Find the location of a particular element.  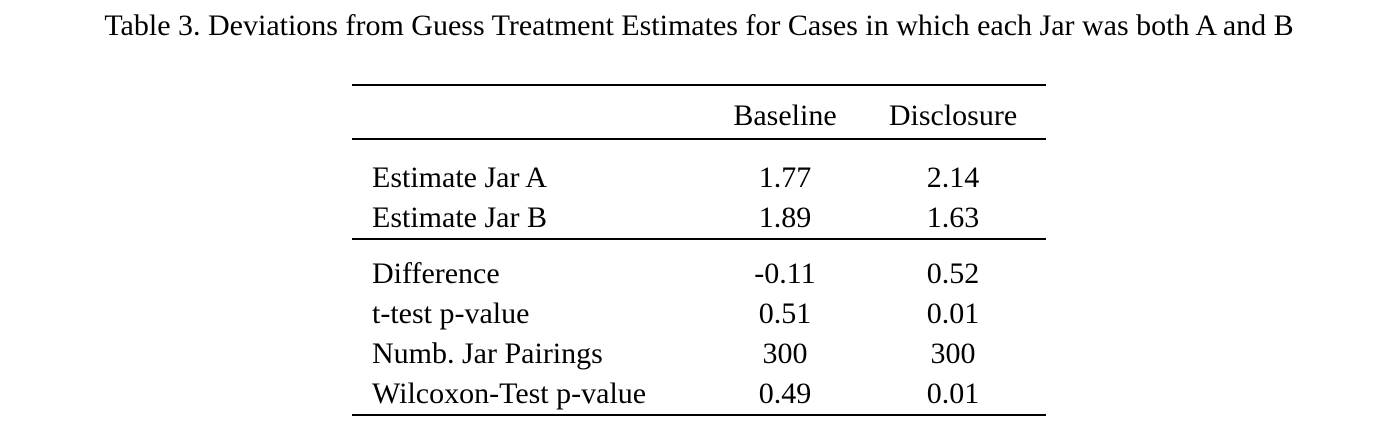

cell-baseline: 0.51 is located at coordinates (785, 313).